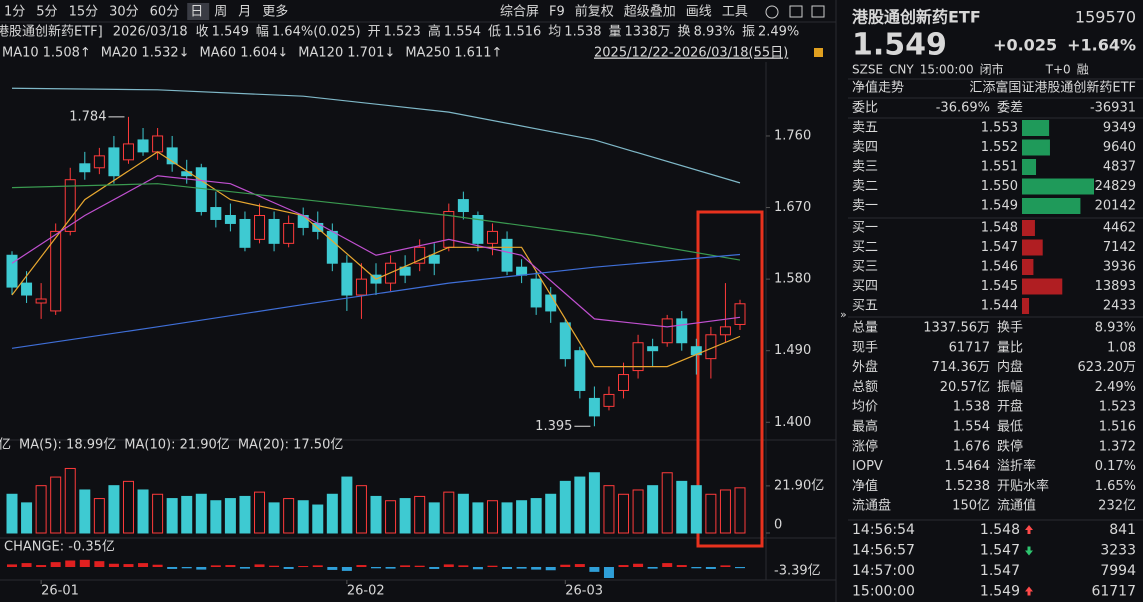 This screenshot has height=602, width=1143. I want to click on tick-volume: 7994, so click(1118, 571).